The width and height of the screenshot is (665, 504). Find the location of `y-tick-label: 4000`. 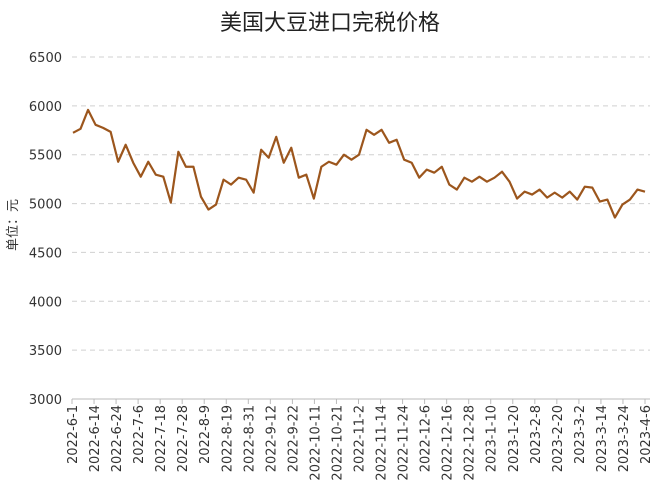

y-tick-label: 4000 is located at coordinates (45, 302).